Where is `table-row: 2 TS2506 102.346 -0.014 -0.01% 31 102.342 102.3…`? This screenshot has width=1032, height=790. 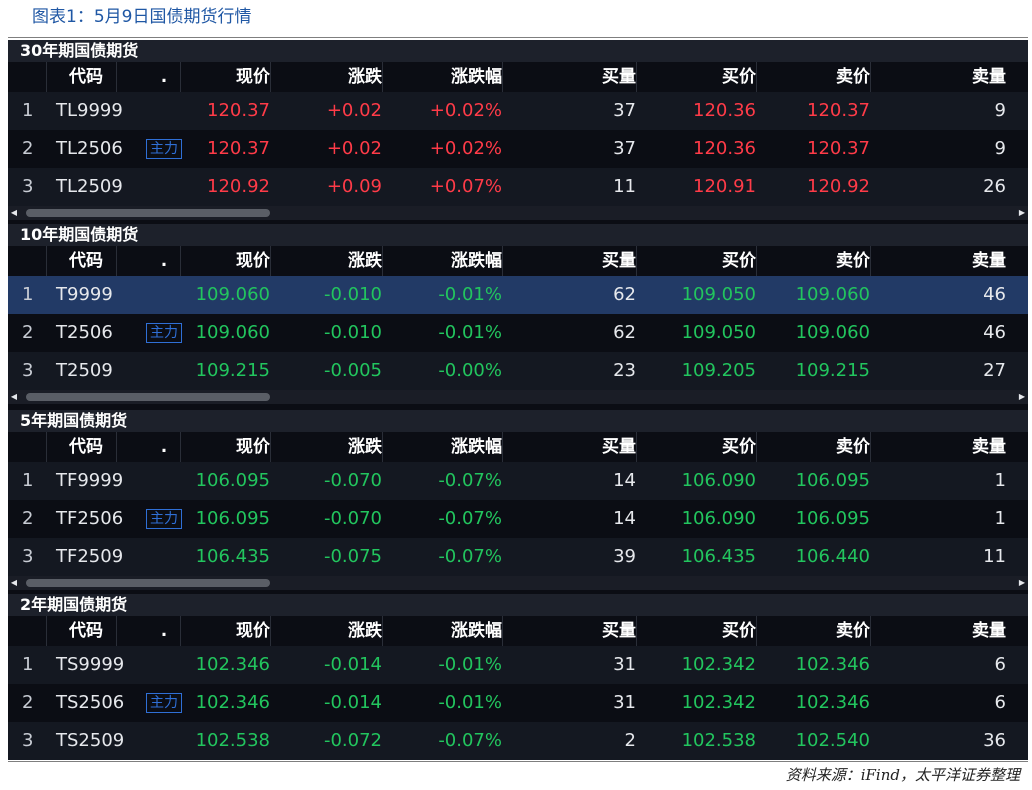
table-row: 2 TS2506 102.346 -0.014 -0.01% 31 102.342 102.3… is located at coordinates (518, 703).